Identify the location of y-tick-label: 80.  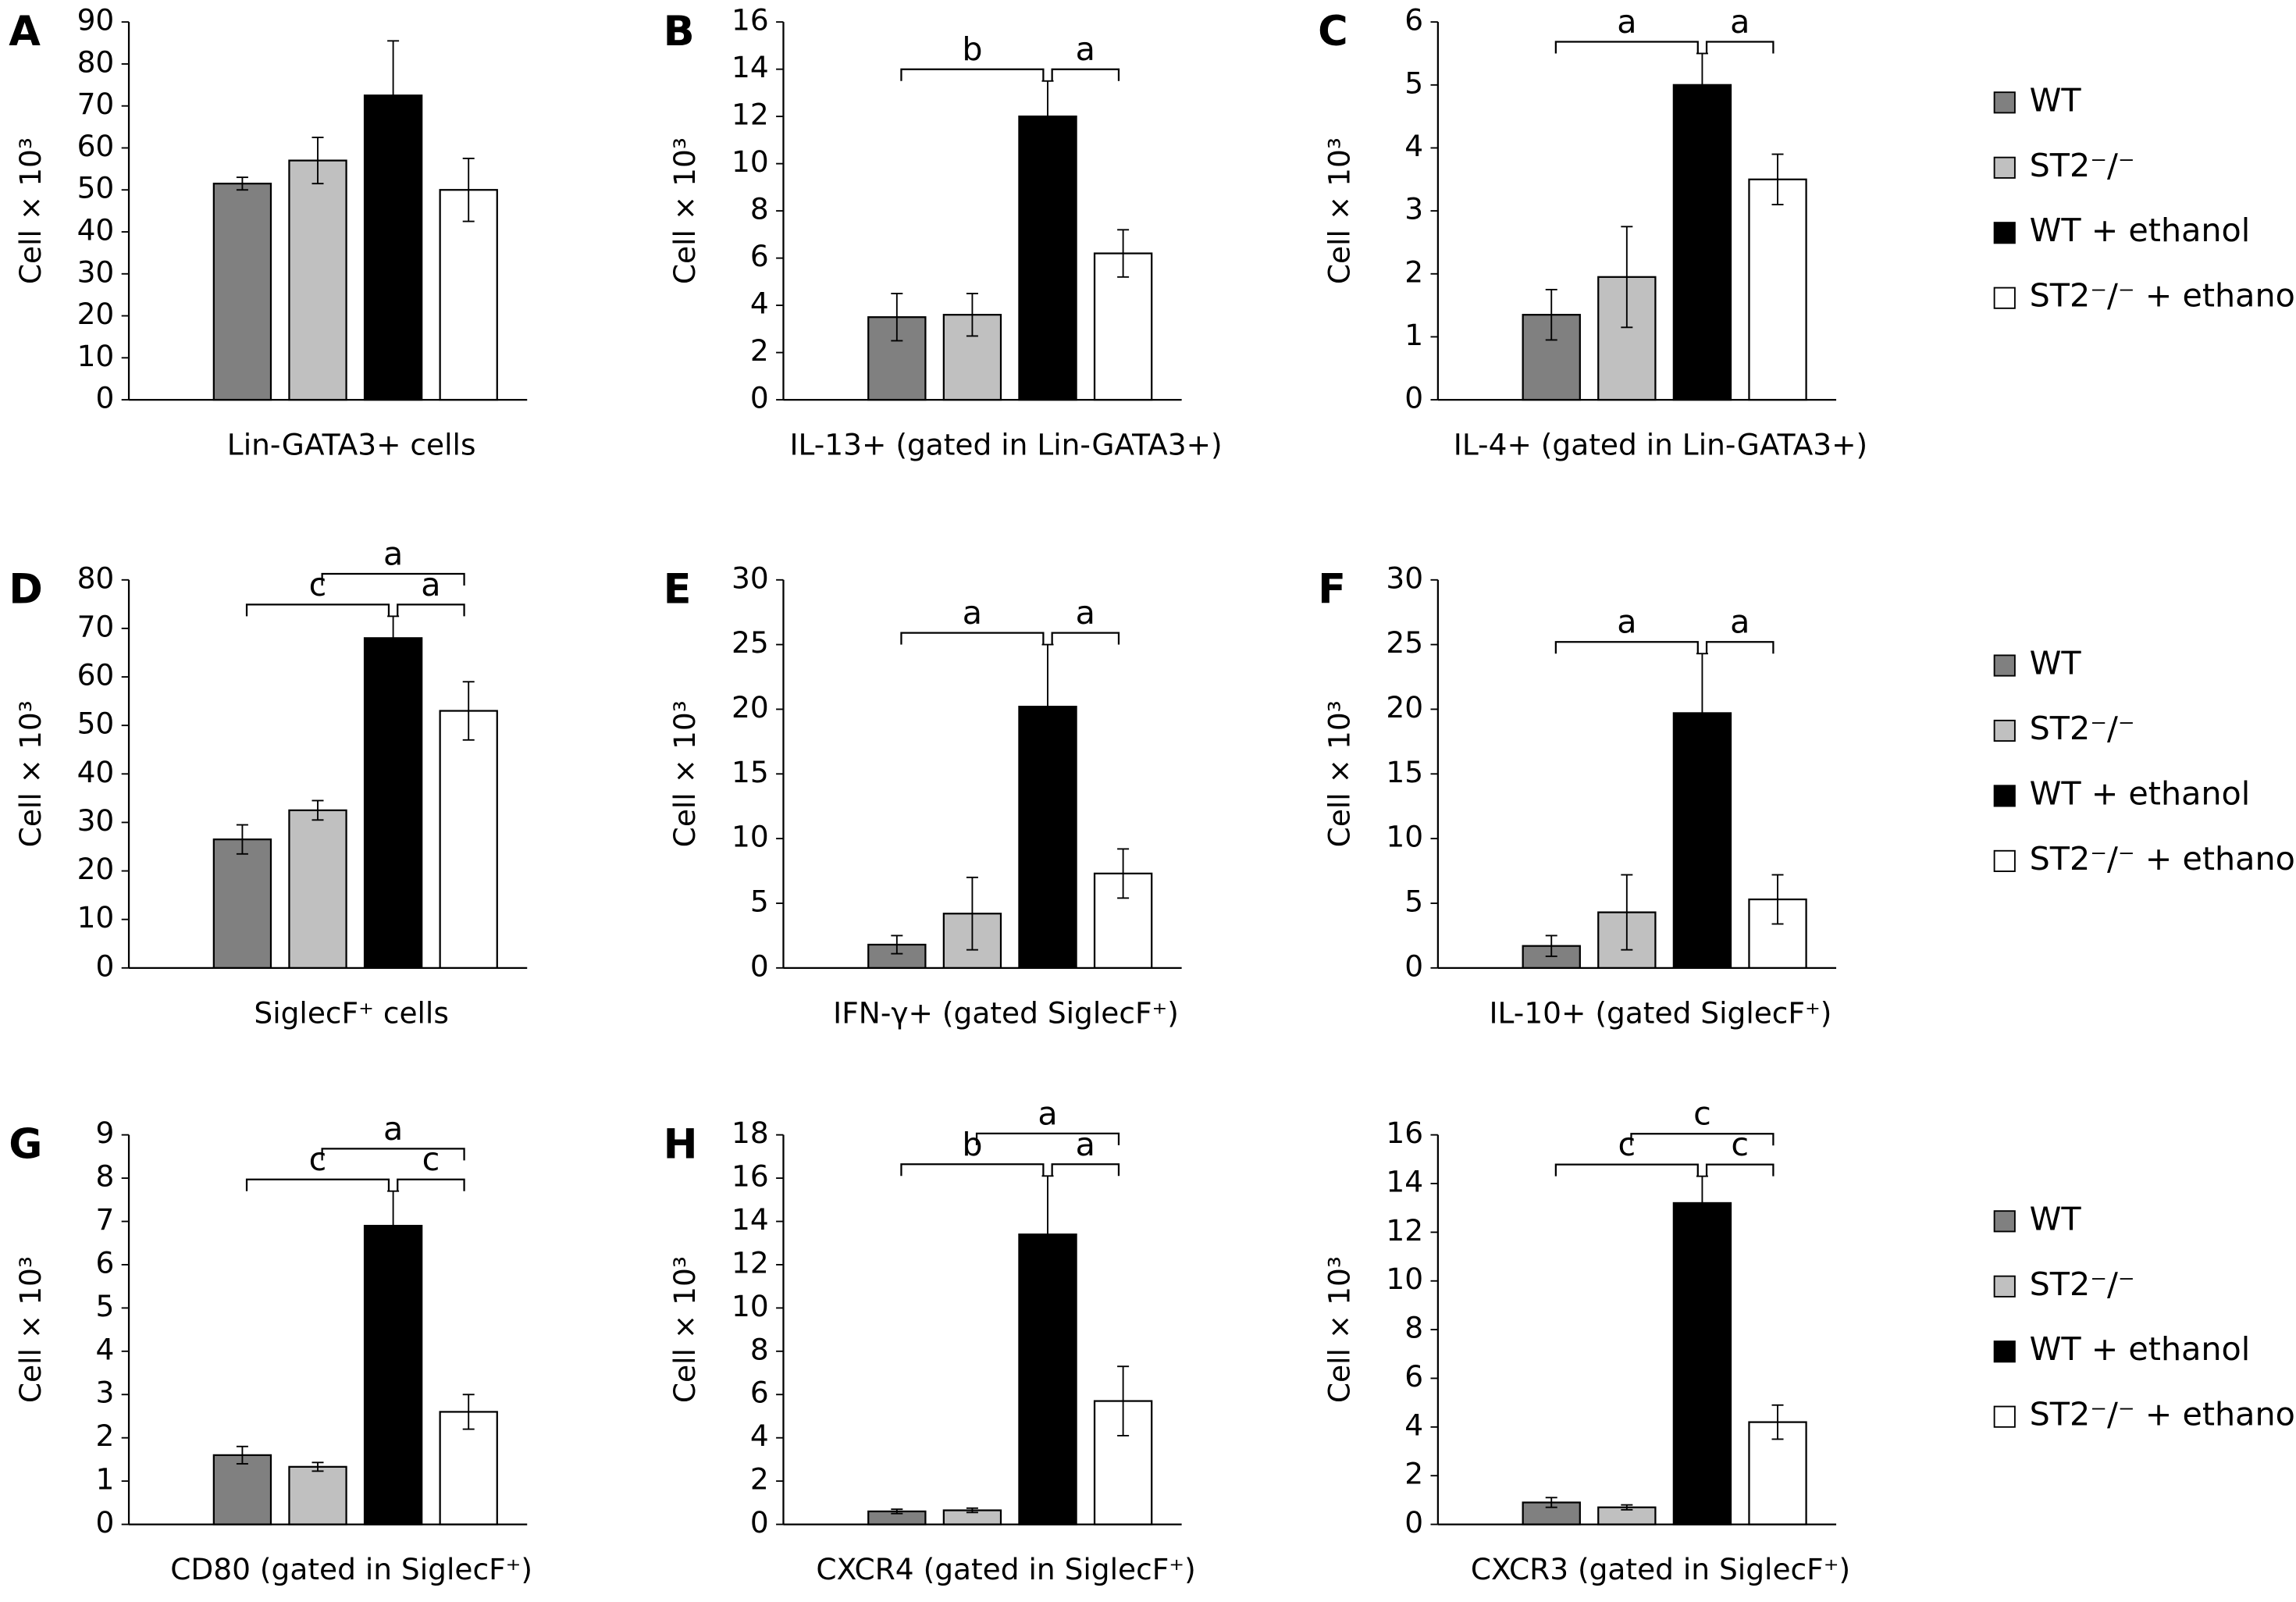
(96, 578).